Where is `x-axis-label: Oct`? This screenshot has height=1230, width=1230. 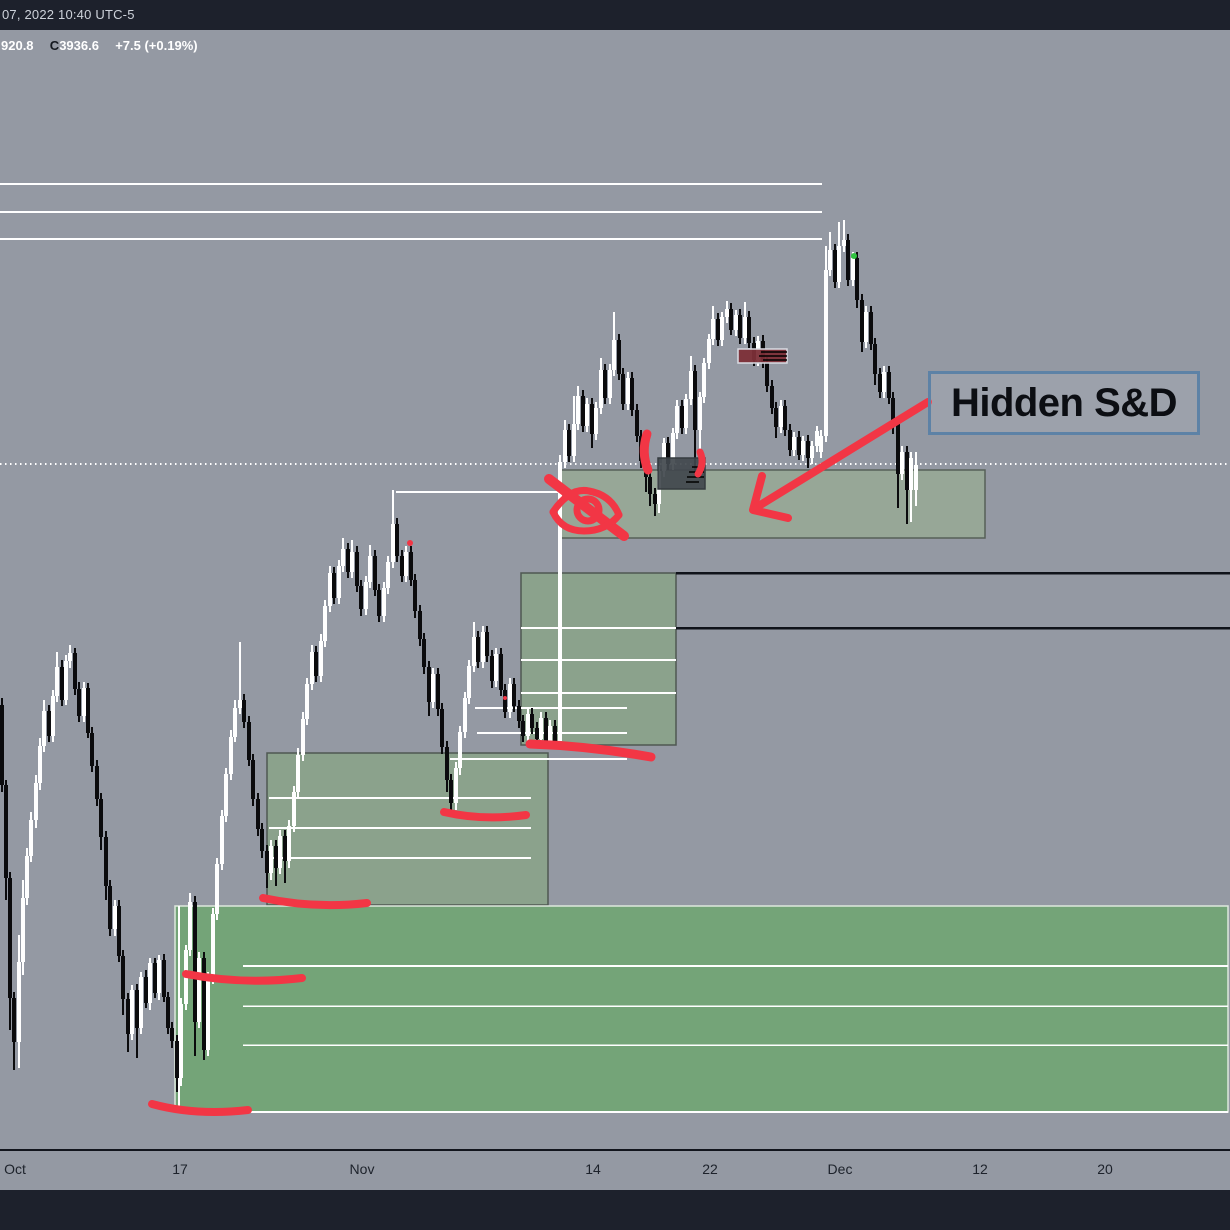 x-axis-label: Oct is located at coordinates (15, 1169).